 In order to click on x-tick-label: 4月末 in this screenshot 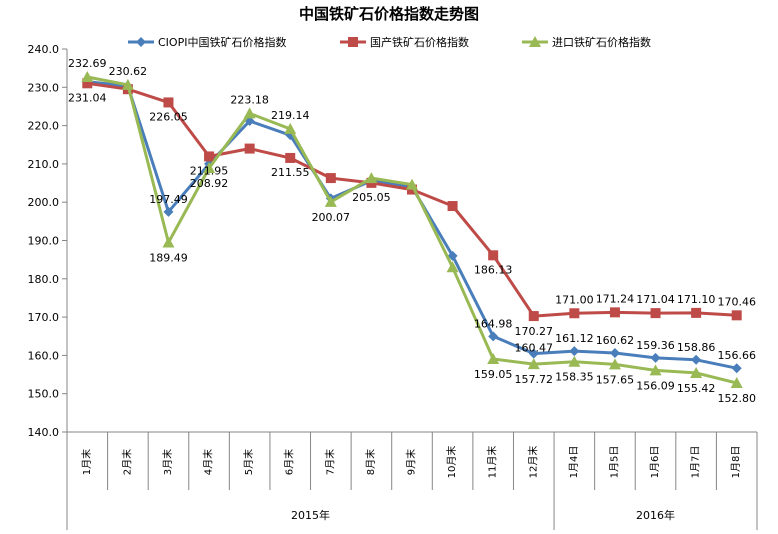, I will do `click(208, 462)`.